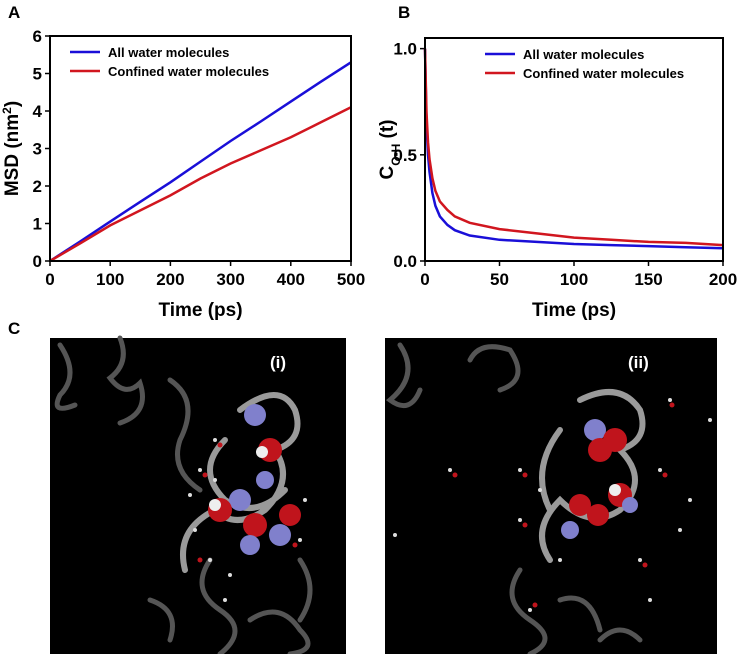  I want to click on y-tick-label: 0.0, so click(405, 261).